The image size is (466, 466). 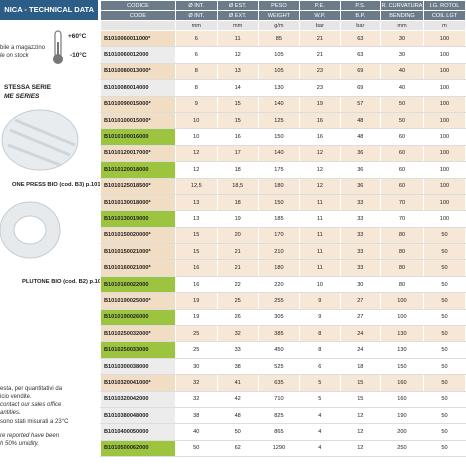 I want to click on value-cell: 865, so click(x=279, y=432).